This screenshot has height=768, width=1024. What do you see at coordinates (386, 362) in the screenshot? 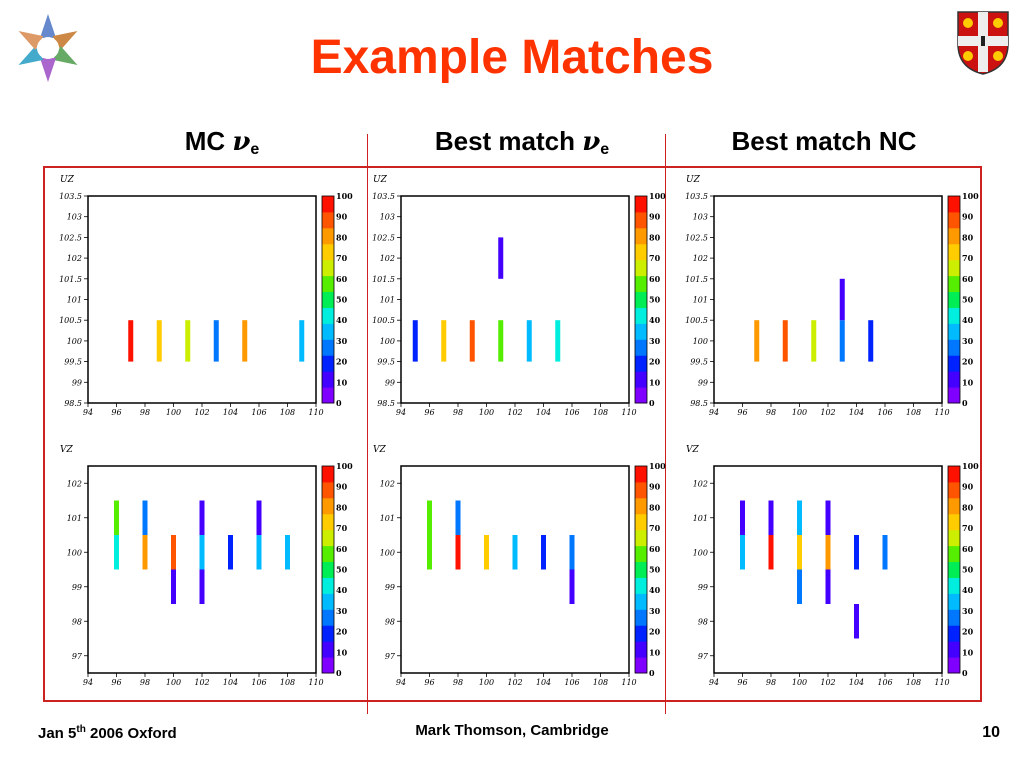
I see `y-tick-label: 99.5` at bounding box center [386, 362].